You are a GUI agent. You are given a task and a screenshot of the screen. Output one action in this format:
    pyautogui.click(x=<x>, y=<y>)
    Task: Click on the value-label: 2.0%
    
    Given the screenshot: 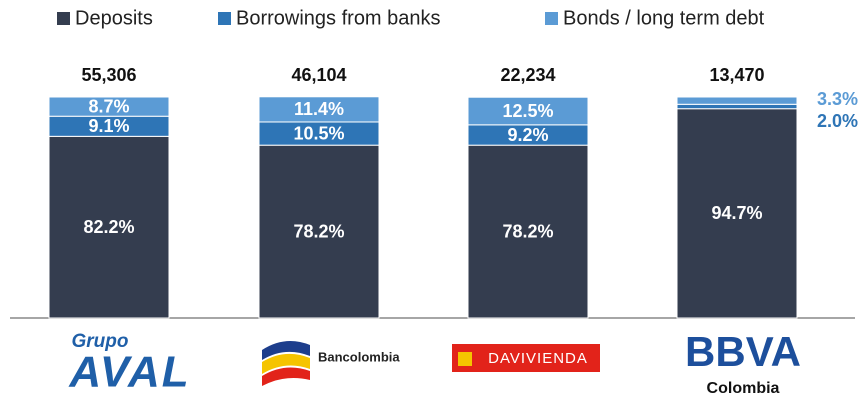 What is the action you would take?
    pyautogui.click(x=837, y=121)
    